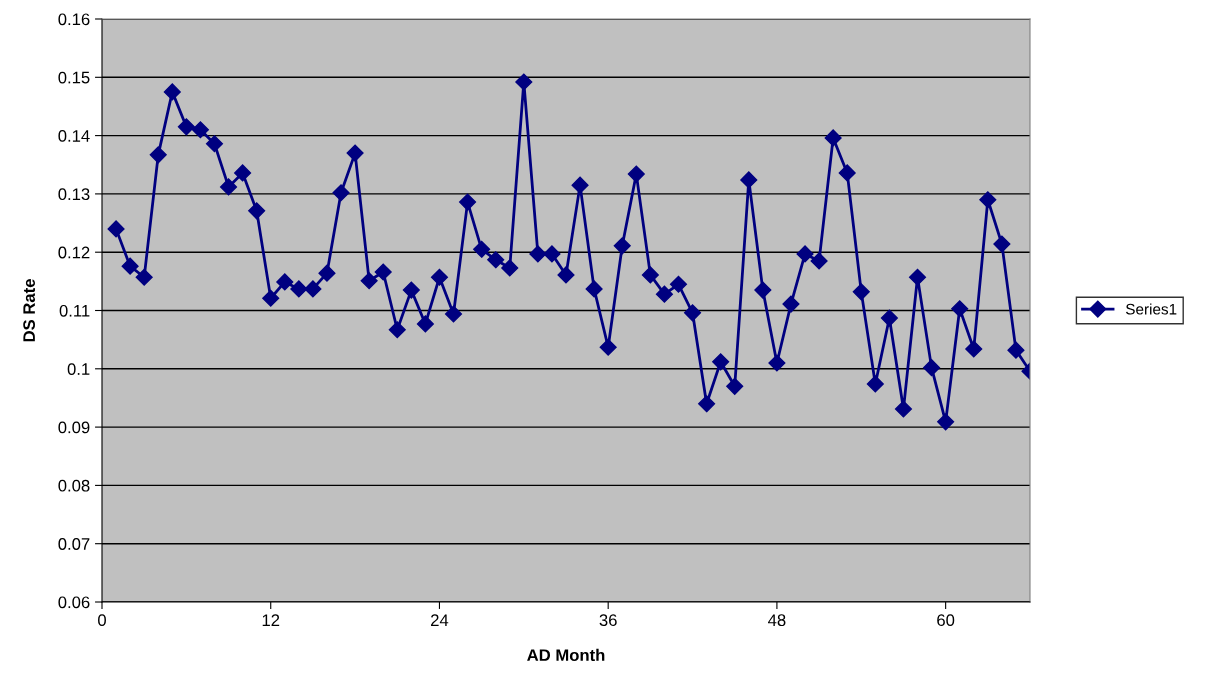 The height and width of the screenshot is (683, 1221). I want to click on y-tick-label: 0.15, so click(74, 77).